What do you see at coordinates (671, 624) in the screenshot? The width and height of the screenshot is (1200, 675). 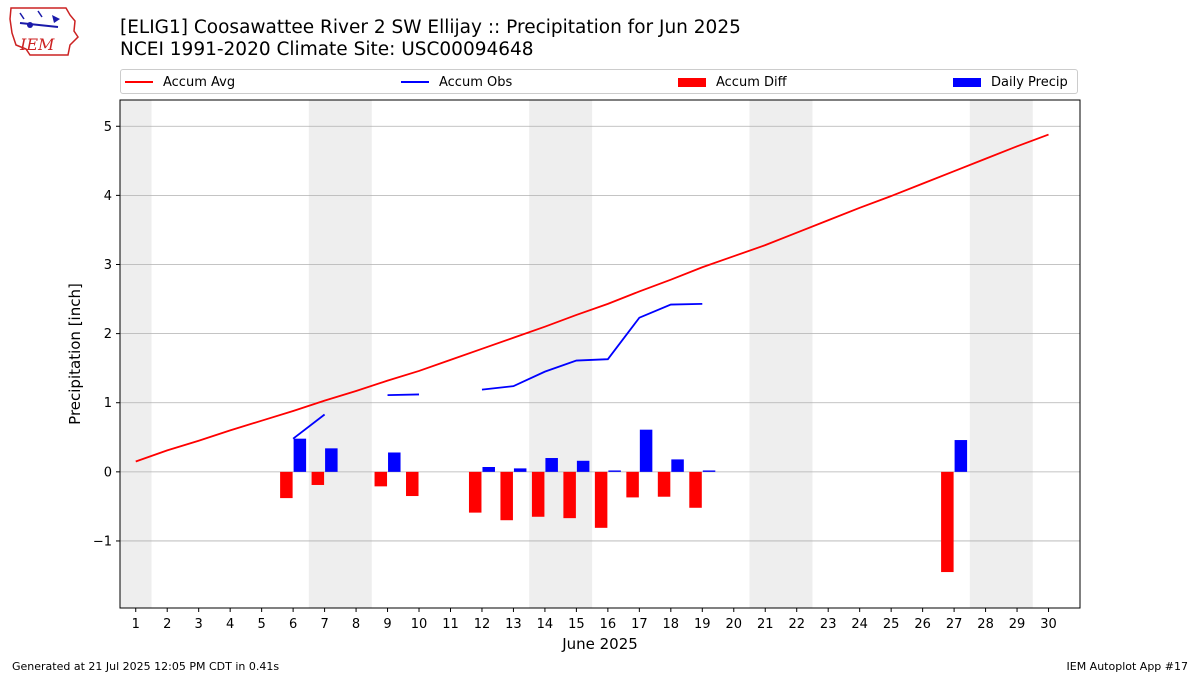 I see `x-tick-label-18: 18` at bounding box center [671, 624].